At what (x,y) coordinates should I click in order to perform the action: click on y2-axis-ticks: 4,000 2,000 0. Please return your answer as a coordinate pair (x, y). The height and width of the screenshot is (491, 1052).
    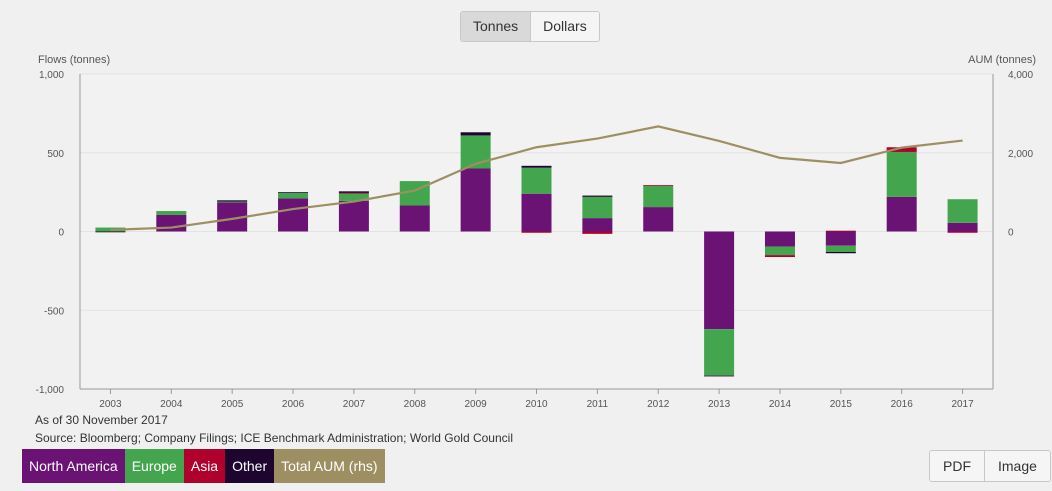
    Looking at the image, I should click on (1020, 154).